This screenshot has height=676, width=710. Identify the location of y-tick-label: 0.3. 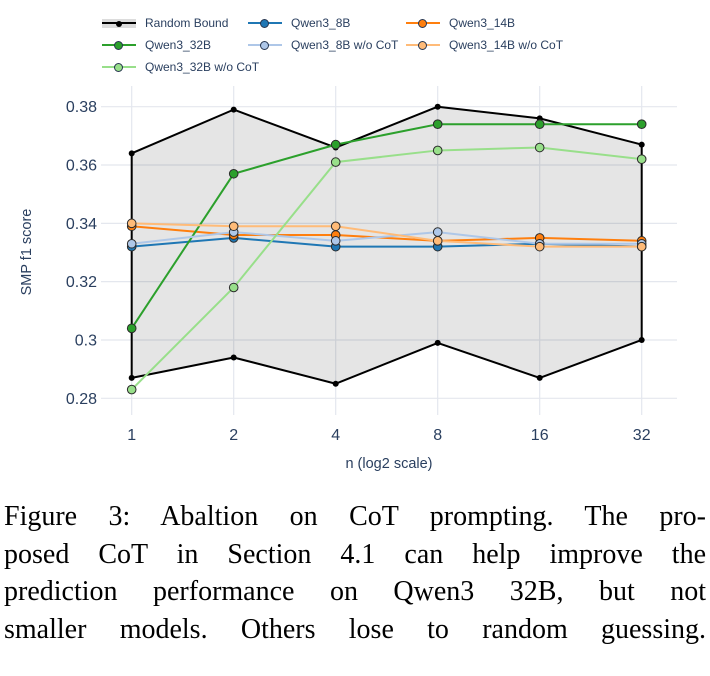
(86, 340).